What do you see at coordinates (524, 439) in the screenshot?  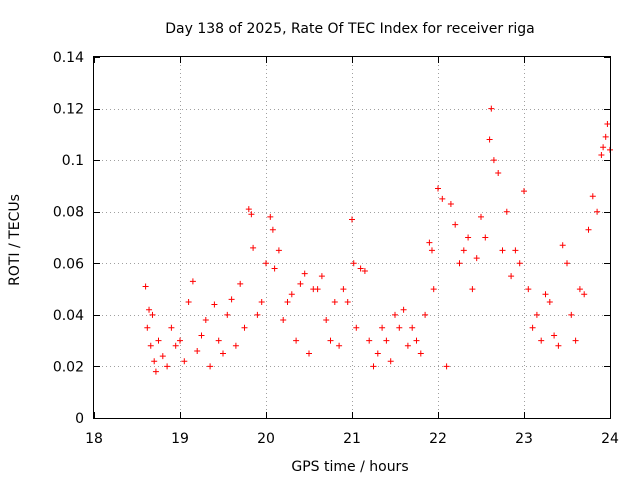 I see `x-tick-label: 23` at bounding box center [524, 439].